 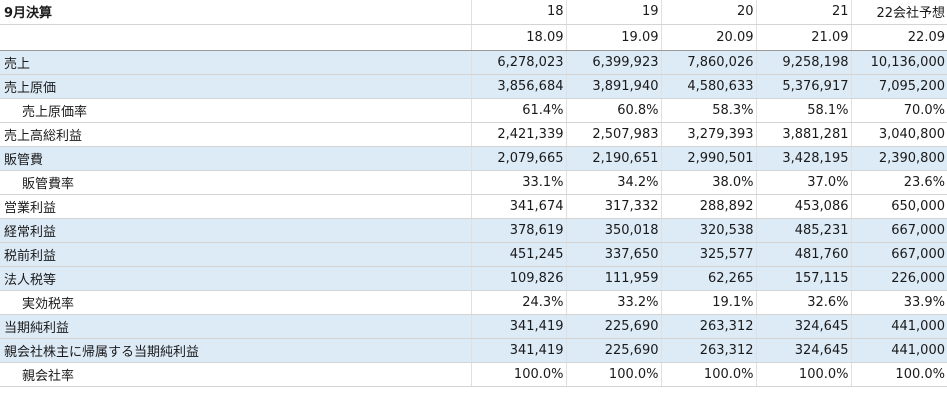 I want to click on date-header: 20.09, so click(x=708, y=37).